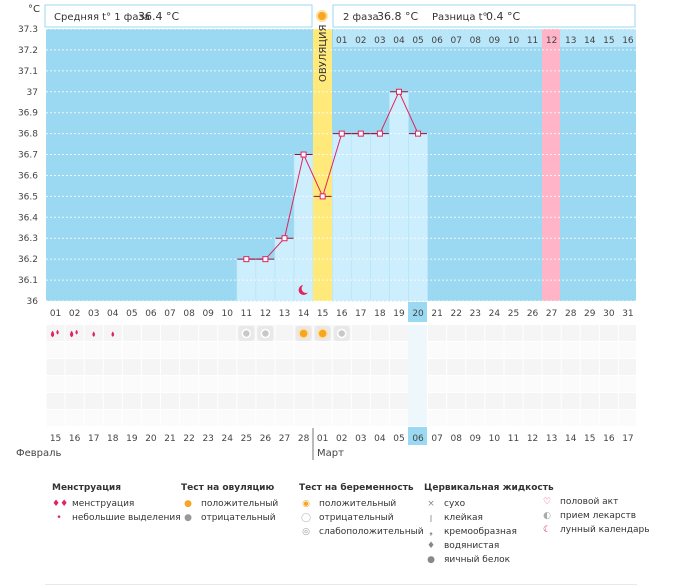  I want to click on legend-item: ● положительный, so click(229, 504).